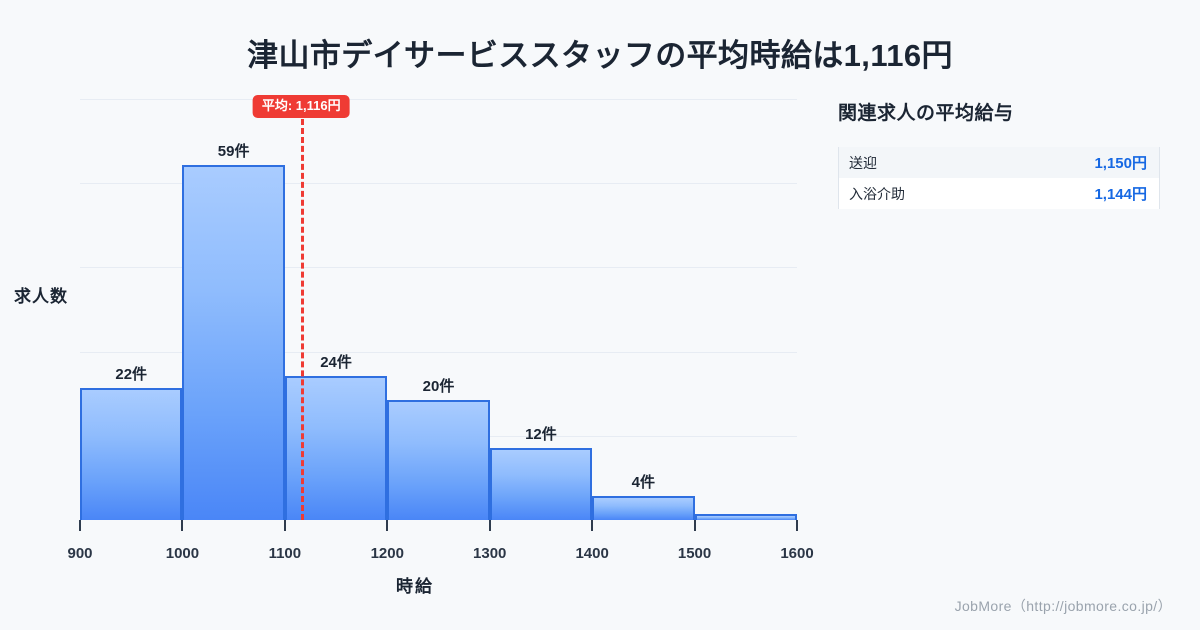 The width and height of the screenshot is (1200, 630). Describe the element at coordinates (999, 193) in the screenshot. I see `table-row: 入浴介助 1,144円` at that location.